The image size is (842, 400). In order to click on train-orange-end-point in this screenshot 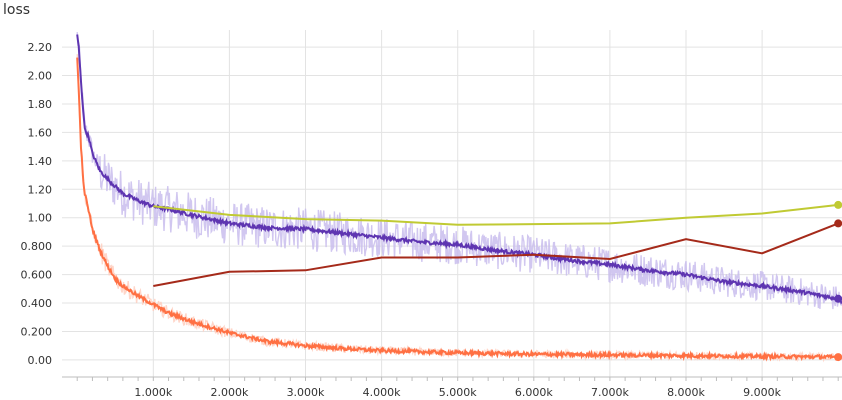, I will do `click(838, 357)`.